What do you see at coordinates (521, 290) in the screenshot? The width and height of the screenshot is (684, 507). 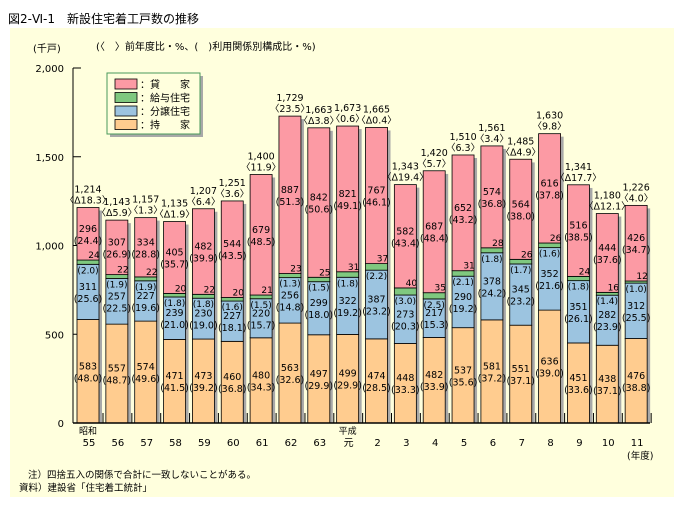 I see `value-label-sale: 345` at bounding box center [521, 290].